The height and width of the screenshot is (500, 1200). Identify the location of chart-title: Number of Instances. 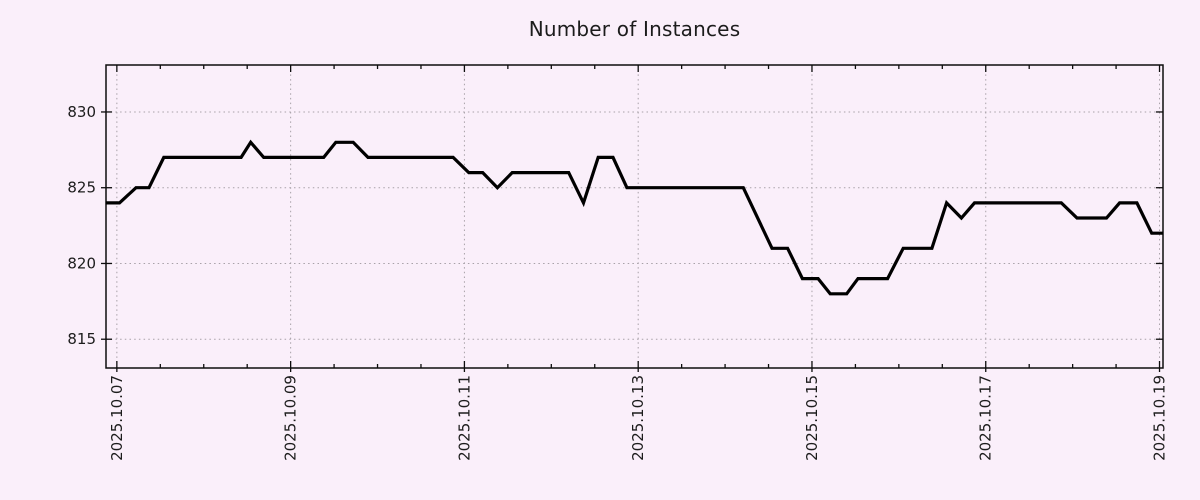
(634, 29).